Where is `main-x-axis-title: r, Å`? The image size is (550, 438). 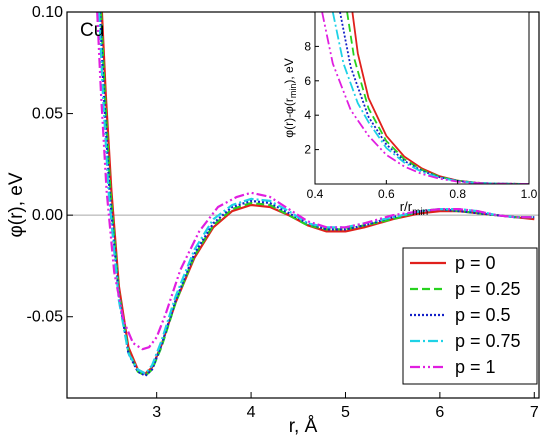
main-x-axis-title: r, Å is located at coordinates (303, 426).